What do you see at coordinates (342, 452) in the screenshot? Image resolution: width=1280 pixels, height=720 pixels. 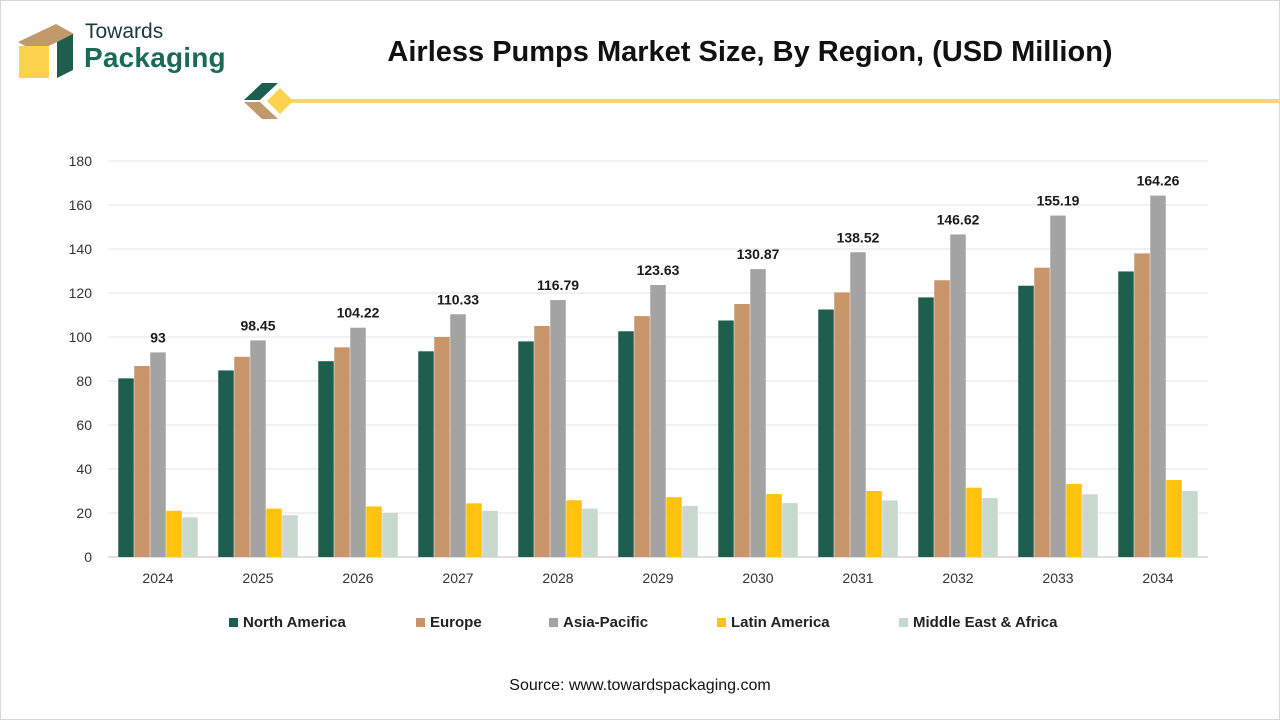 I see `bar-europe-2026` at bounding box center [342, 452].